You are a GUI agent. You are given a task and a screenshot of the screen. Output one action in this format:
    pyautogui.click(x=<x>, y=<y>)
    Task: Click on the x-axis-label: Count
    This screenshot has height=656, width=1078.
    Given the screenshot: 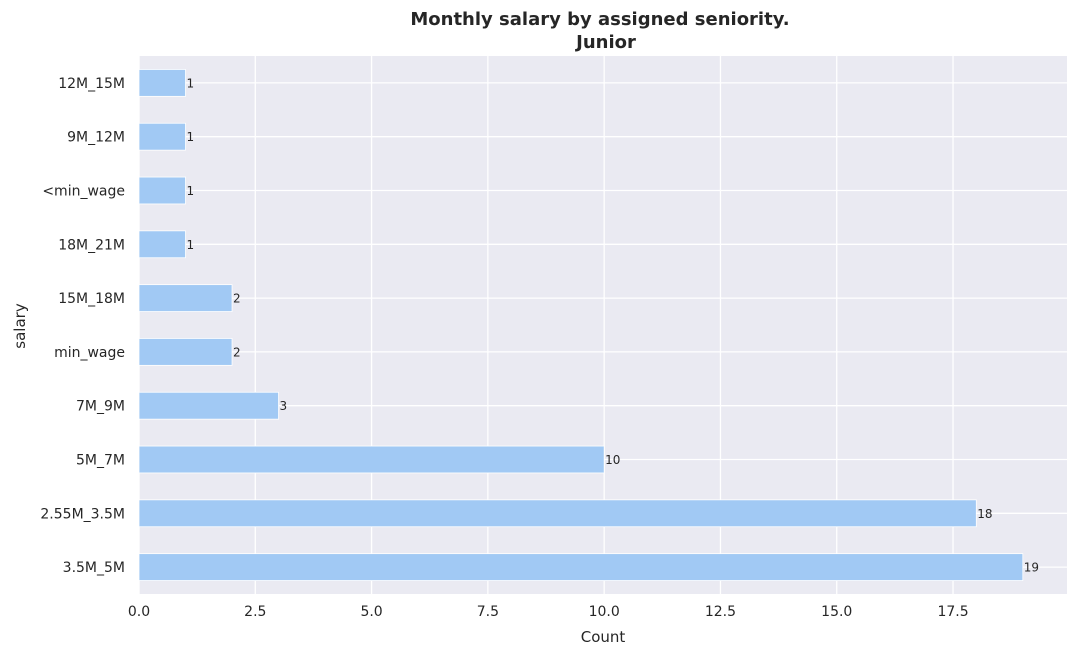 What is the action you would take?
    pyautogui.click(x=603, y=637)
    